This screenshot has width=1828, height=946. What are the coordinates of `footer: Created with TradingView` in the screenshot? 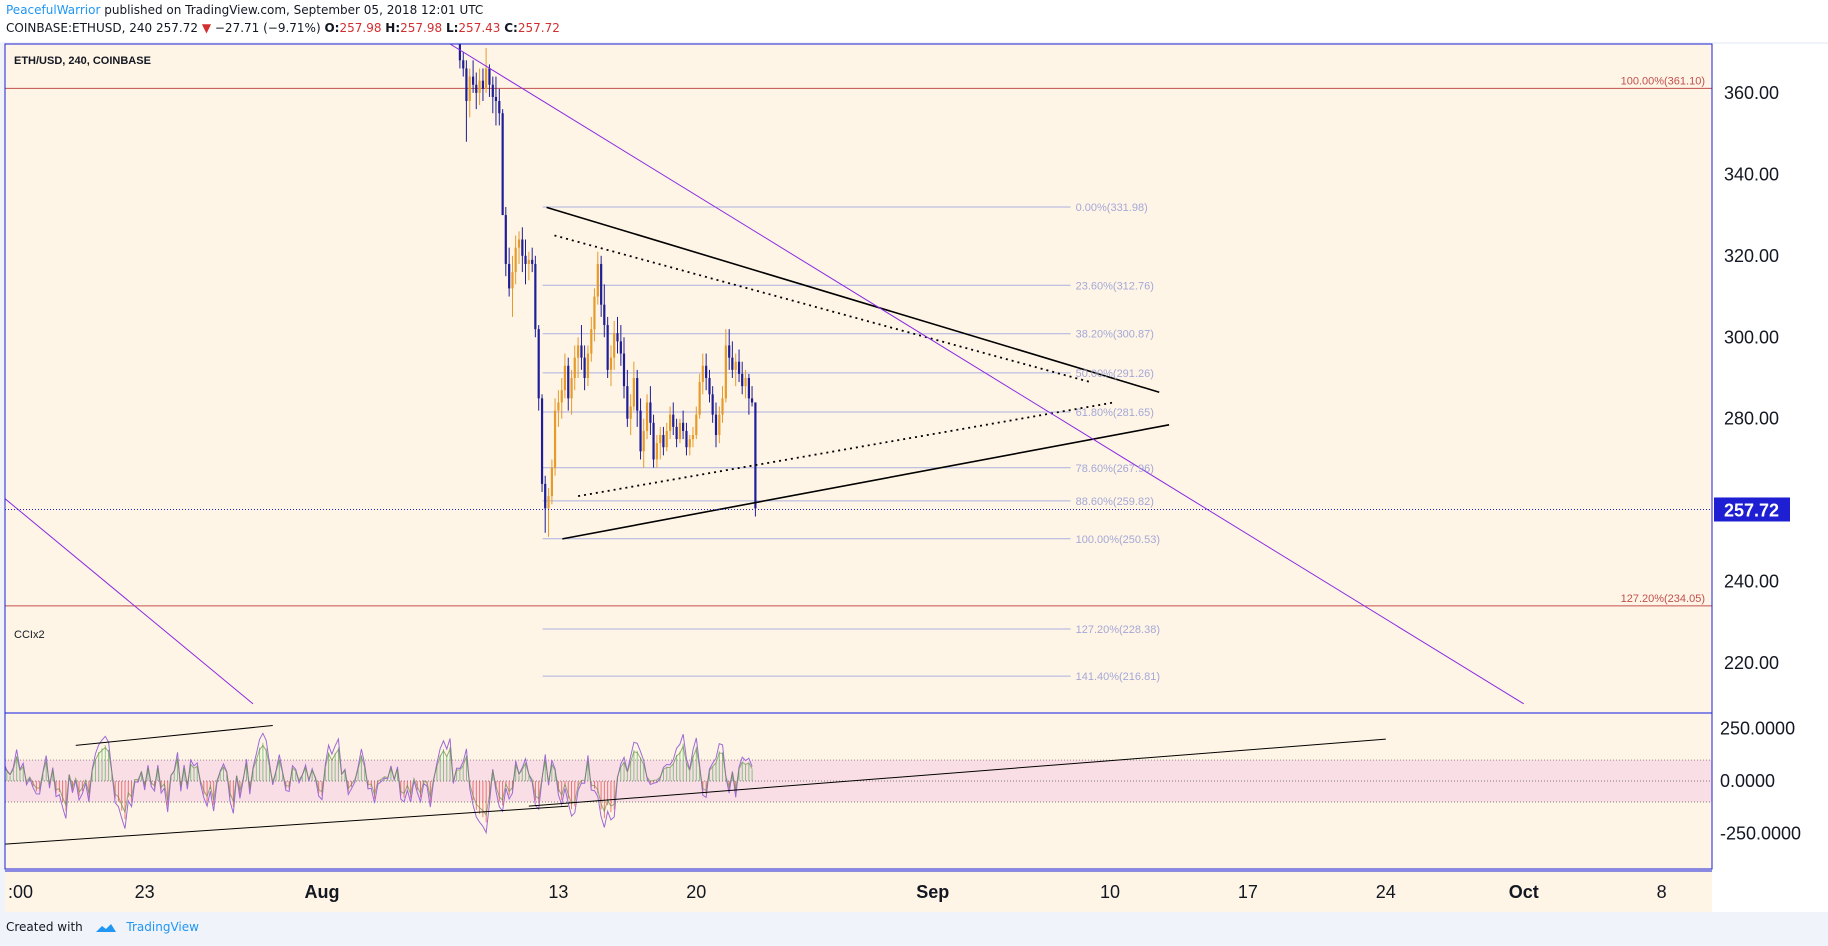 It's located at (102, 927).